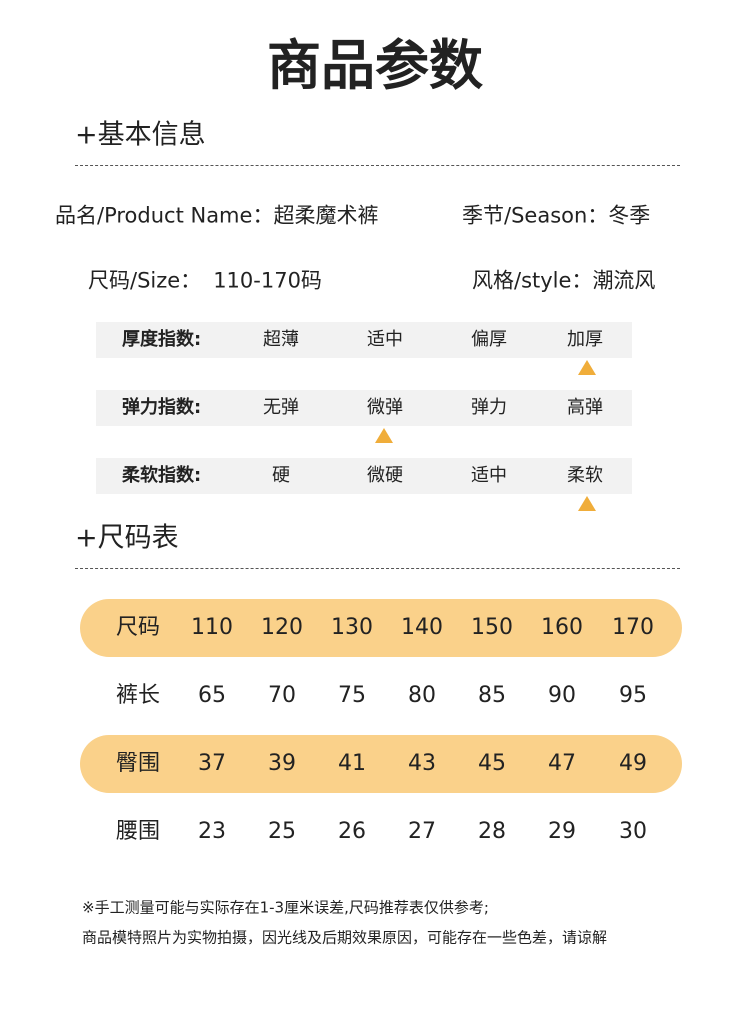  Describe the element at coordinates (422, 763) in the screenshot. I see `cell: 43` at that location.